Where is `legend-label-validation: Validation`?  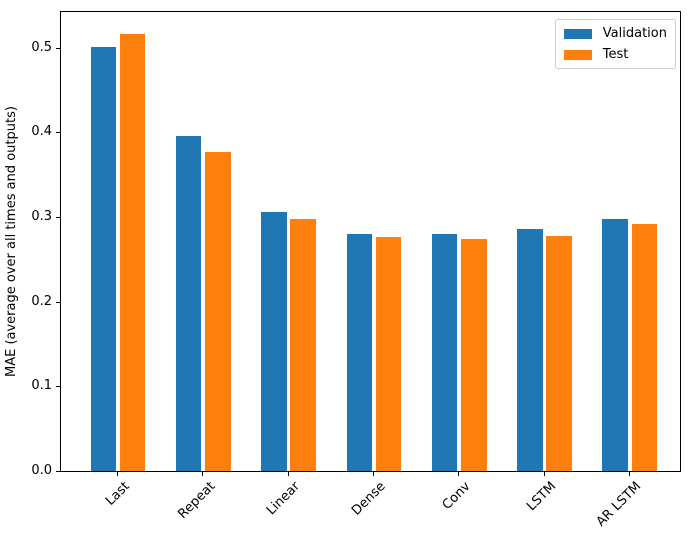 legend-label-validation: Validation is located at coordinates (634, 33).